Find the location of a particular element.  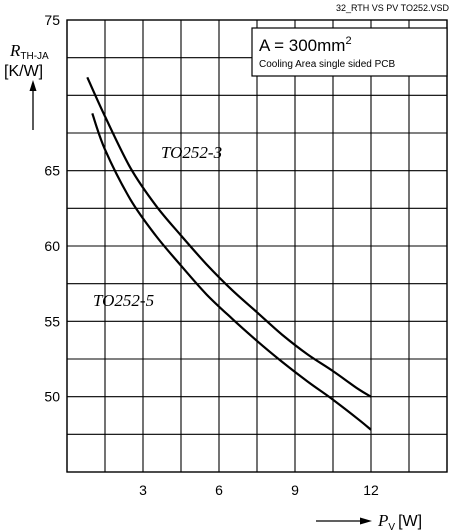

annotation-frame is located at coordinates (349, 52).